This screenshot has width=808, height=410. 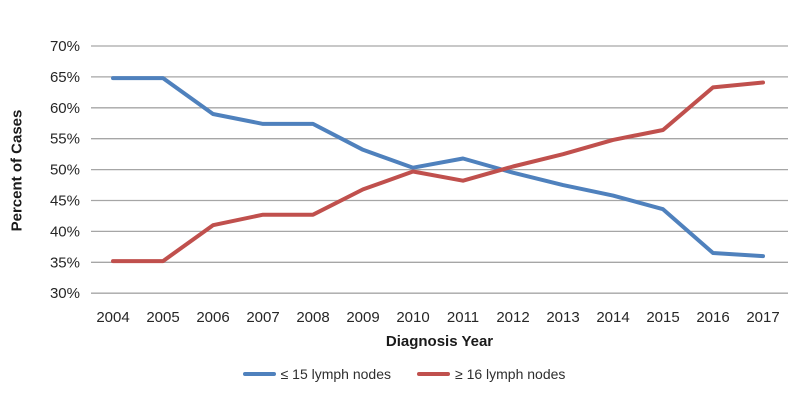 I want to click on y-tick-label: 55%, so click(x=65, y=139).